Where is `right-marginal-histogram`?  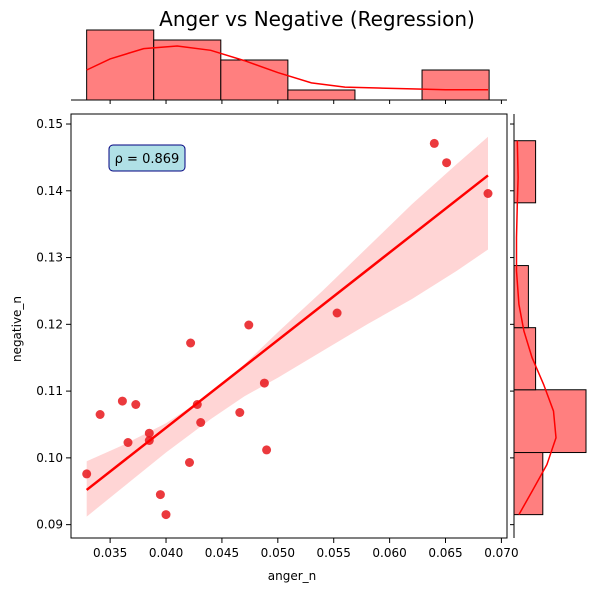 right-marginal-histogram is located at coordinates (548, 326).